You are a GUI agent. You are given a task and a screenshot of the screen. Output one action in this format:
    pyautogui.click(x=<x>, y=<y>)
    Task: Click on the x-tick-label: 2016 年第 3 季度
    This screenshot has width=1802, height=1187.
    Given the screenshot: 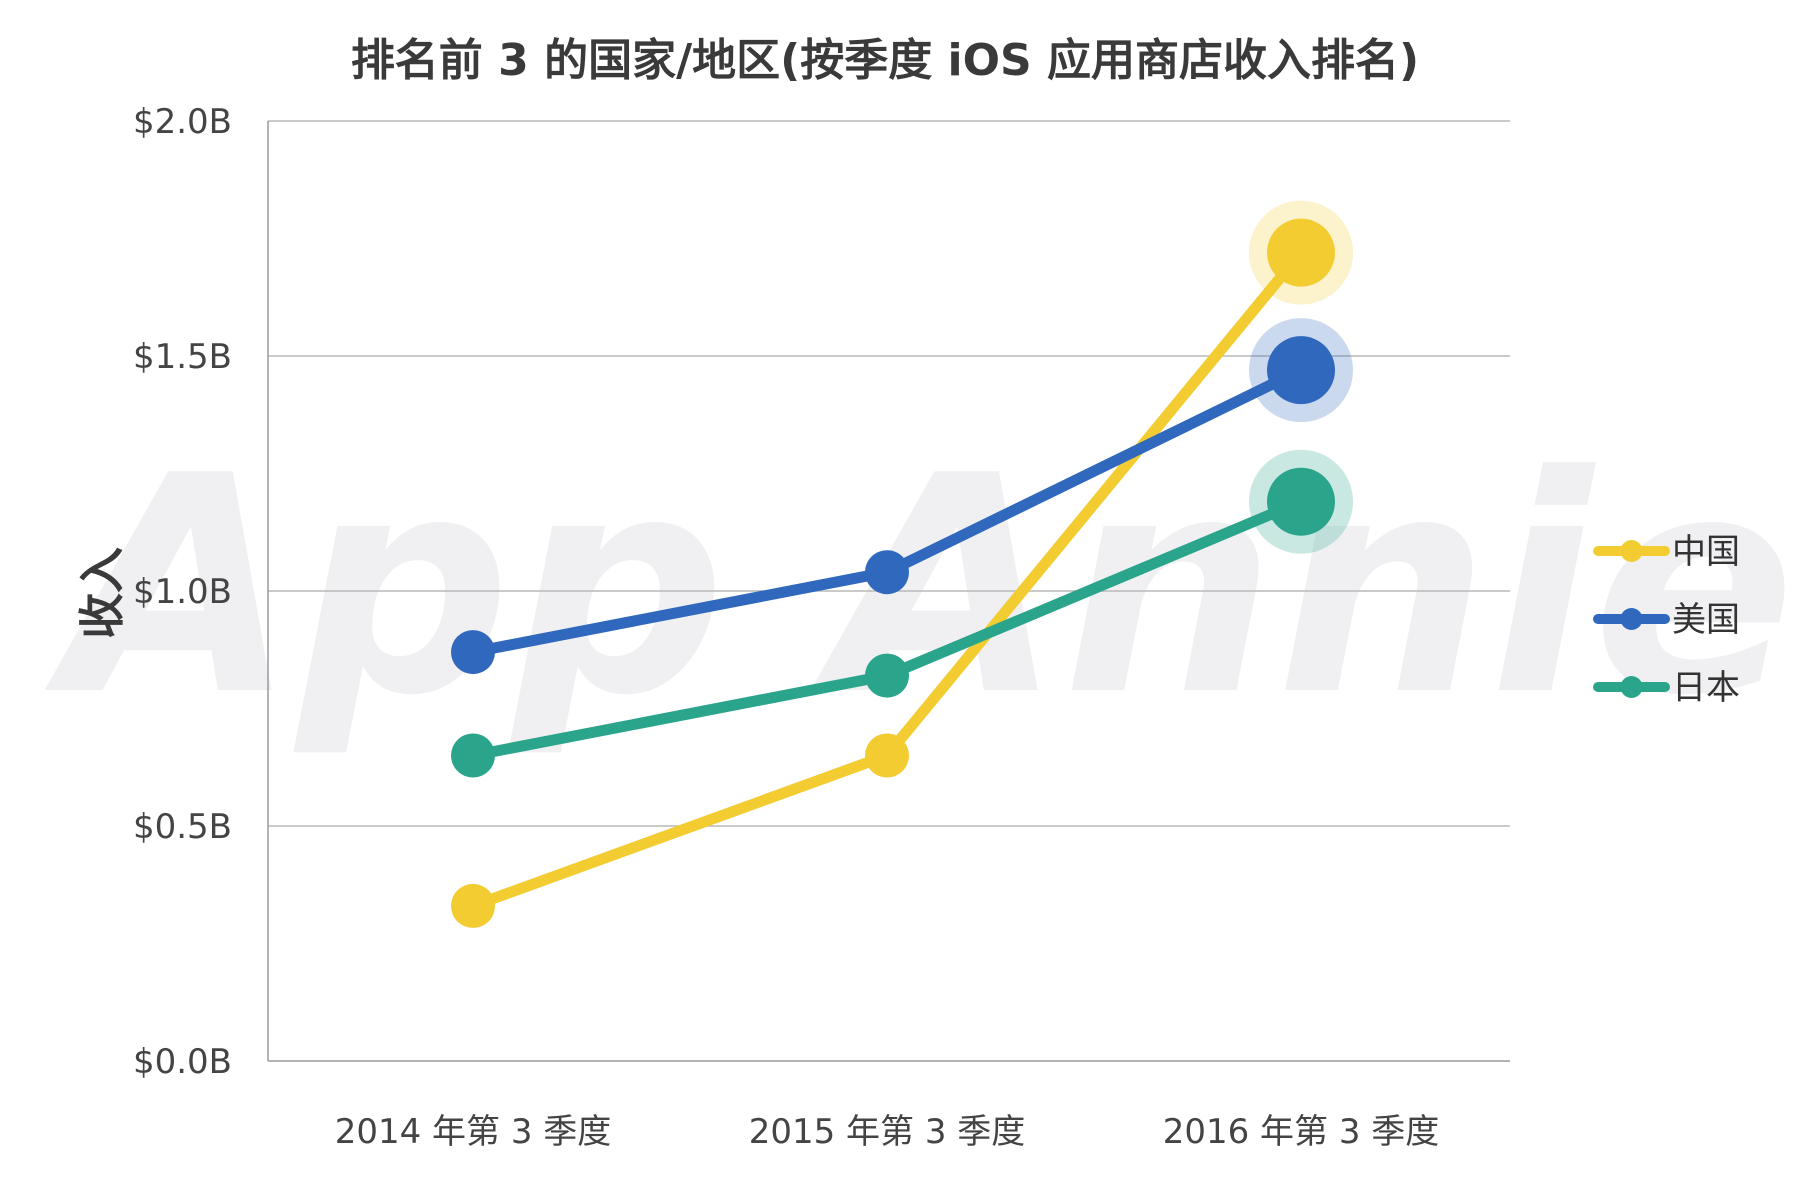 What is the action you would take?
    pyautogui.click(x=1301, y=1132)
    